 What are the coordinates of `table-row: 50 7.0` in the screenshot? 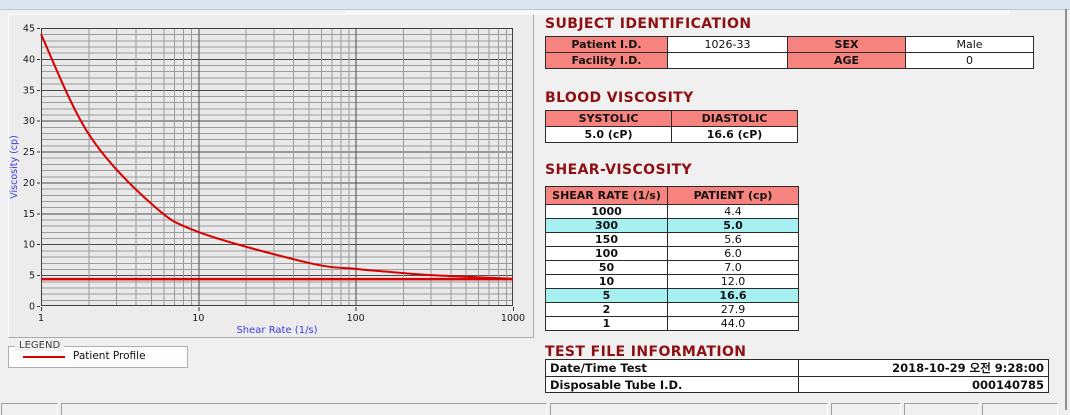 It's located at (672, 267).